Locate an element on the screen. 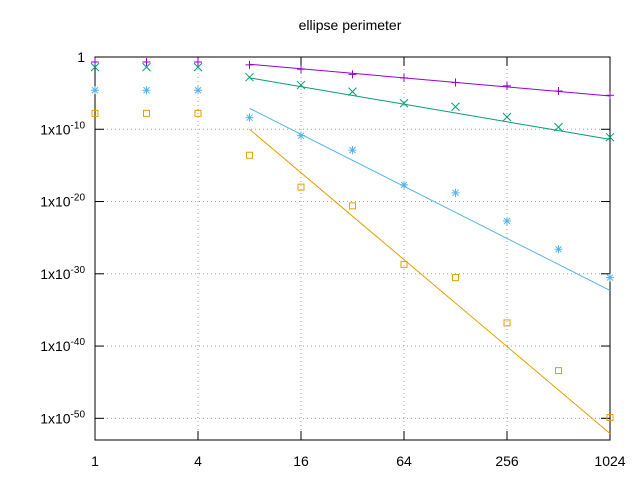  x-tick-label: 16 is located at coordinates (301, 461).